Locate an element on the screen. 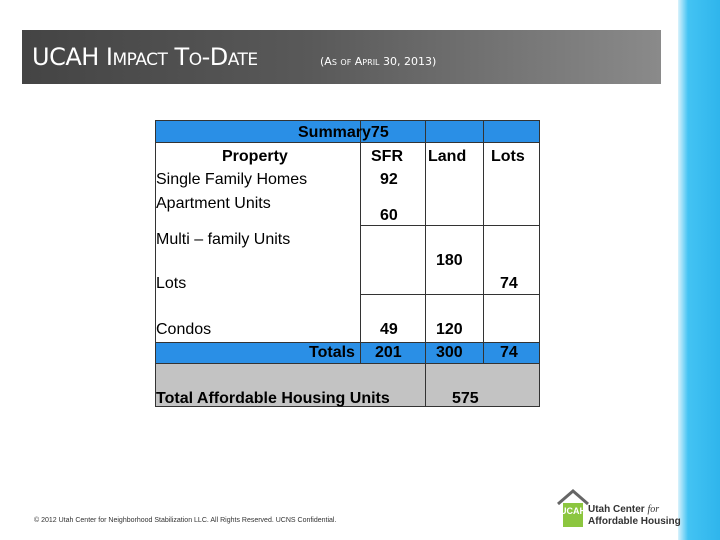 The width and height of the screenshot is (720, 540). totals-label: Totals is located at coordinates (332, 352).